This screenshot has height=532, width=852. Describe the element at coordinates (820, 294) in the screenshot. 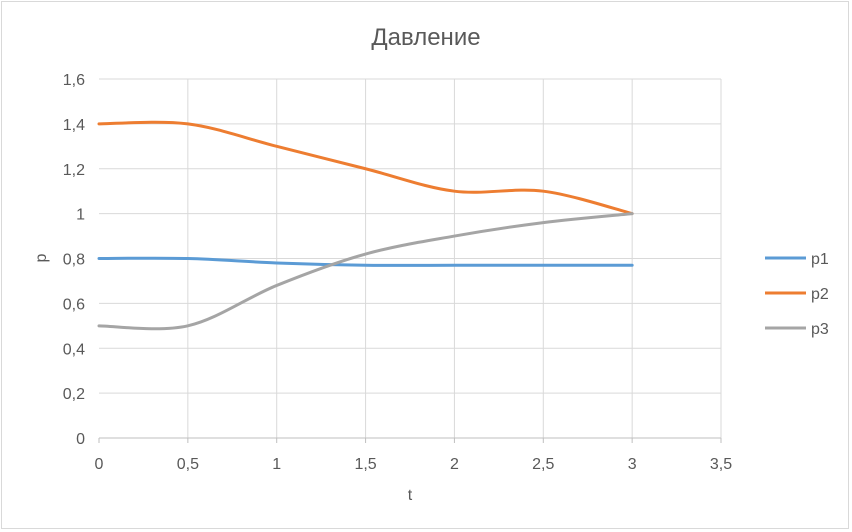

I see `legend-label: p2` at that location.